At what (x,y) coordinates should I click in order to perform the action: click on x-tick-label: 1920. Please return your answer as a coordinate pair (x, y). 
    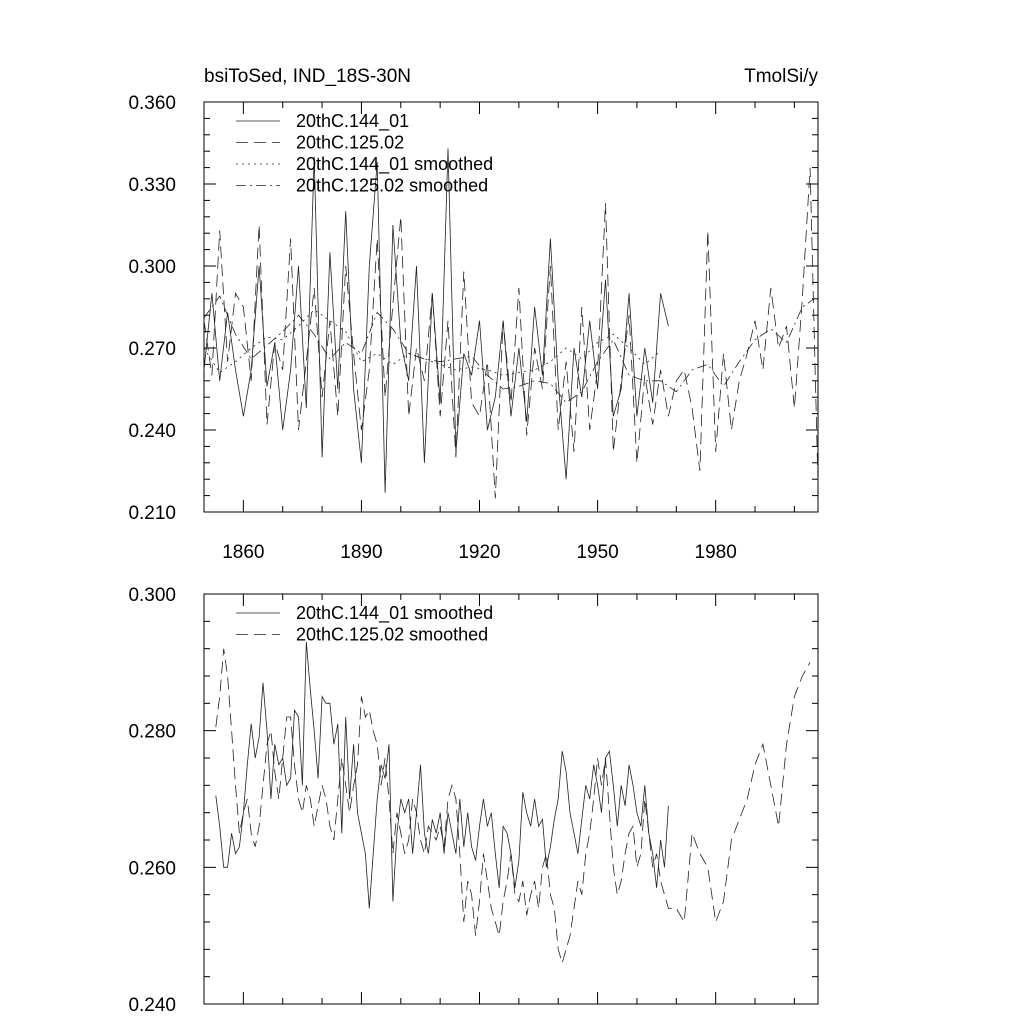
    Looking at the image, I should click on (479, 552).